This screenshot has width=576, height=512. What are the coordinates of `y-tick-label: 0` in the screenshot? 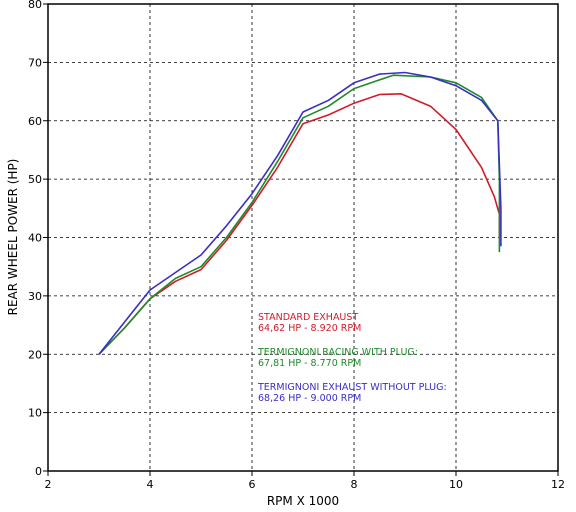 It's located at (38, 471).